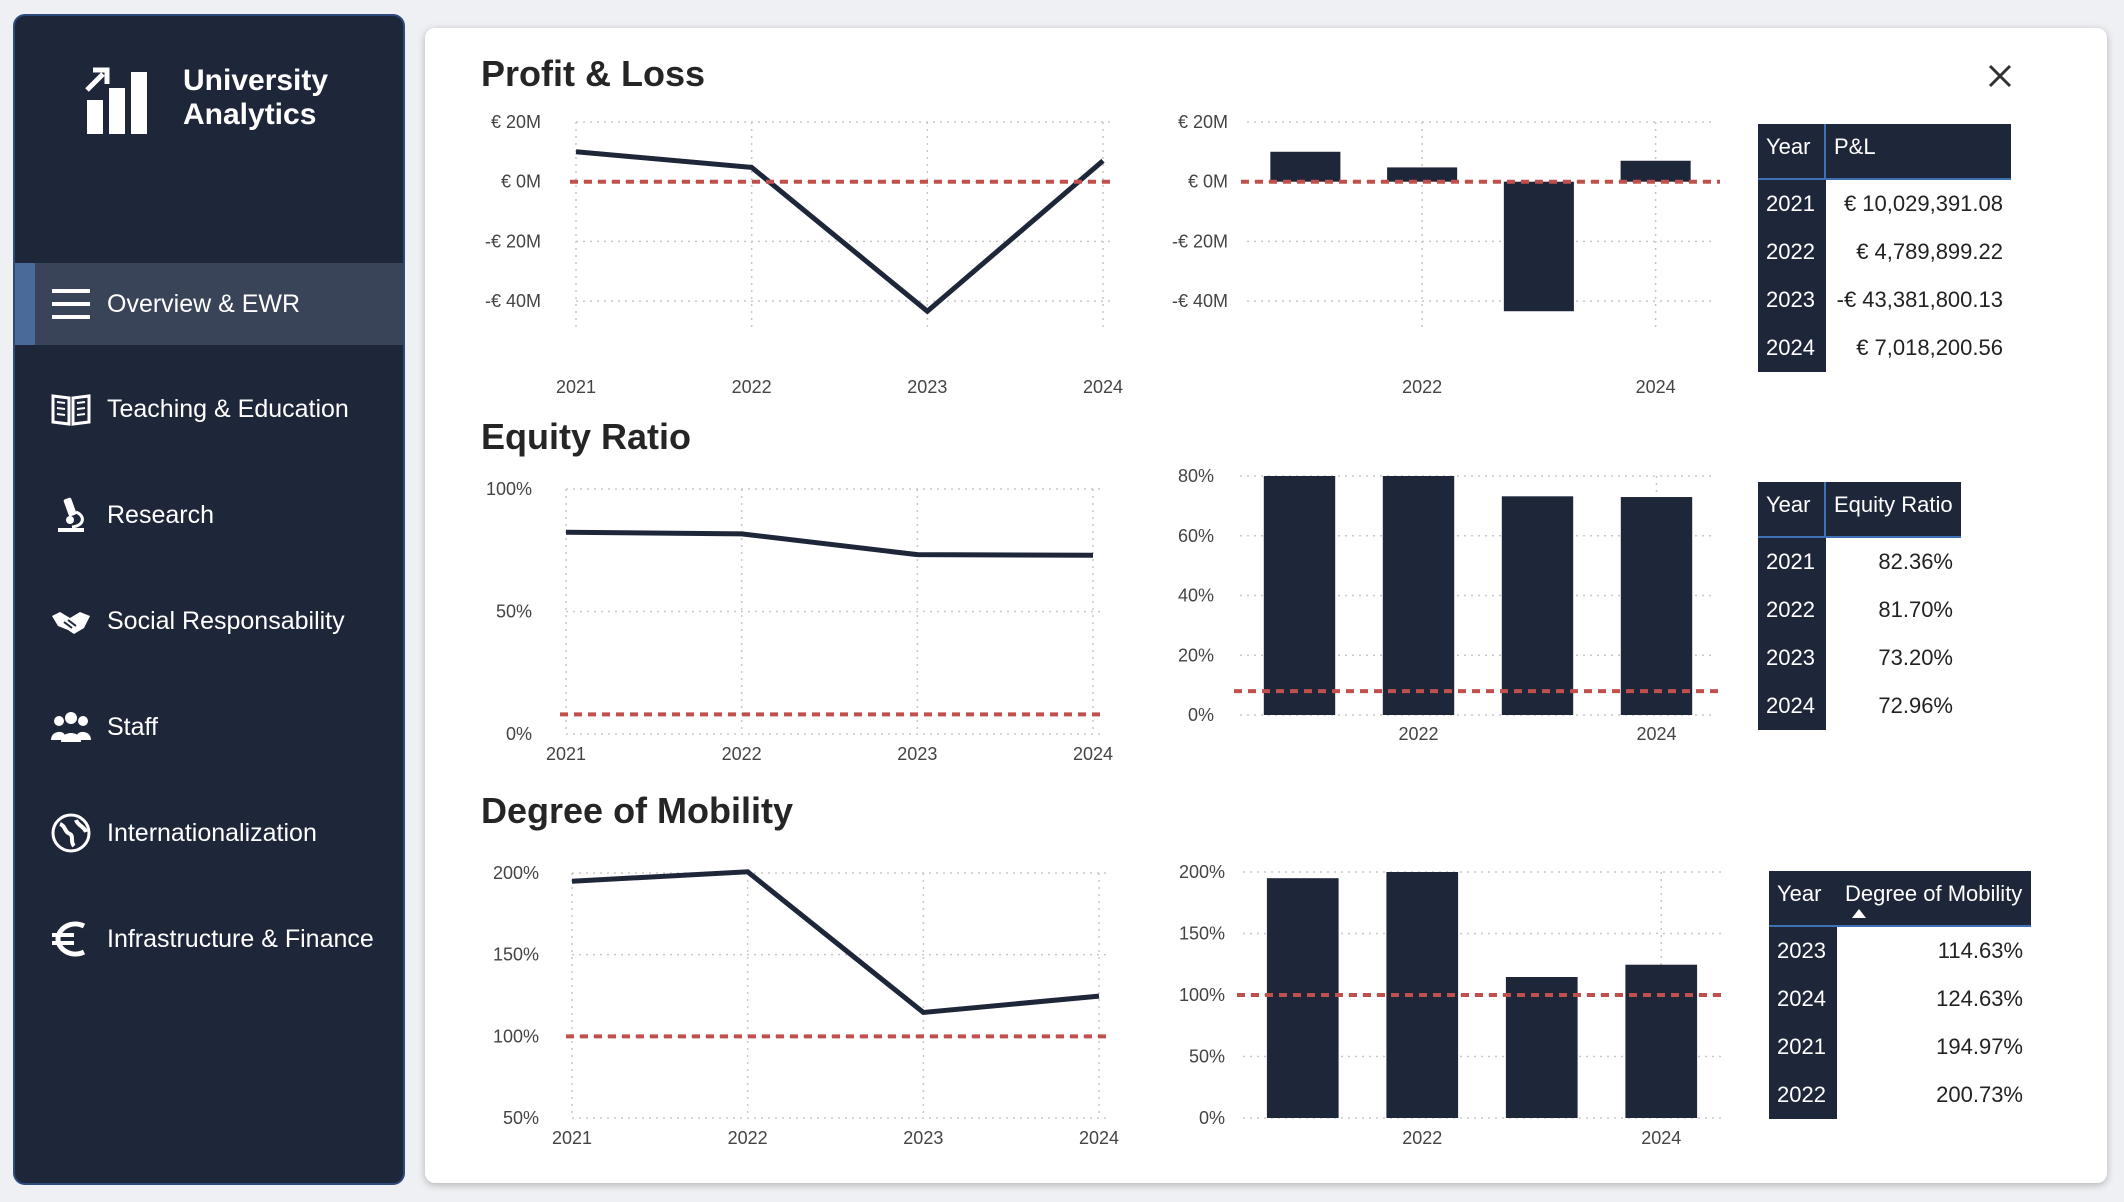 This screenshot has width=2124, height=1202. Describe the element at coordinates (1200, 301) in the screenshot. I see `y-tick-label: -€ 40M` at that location.